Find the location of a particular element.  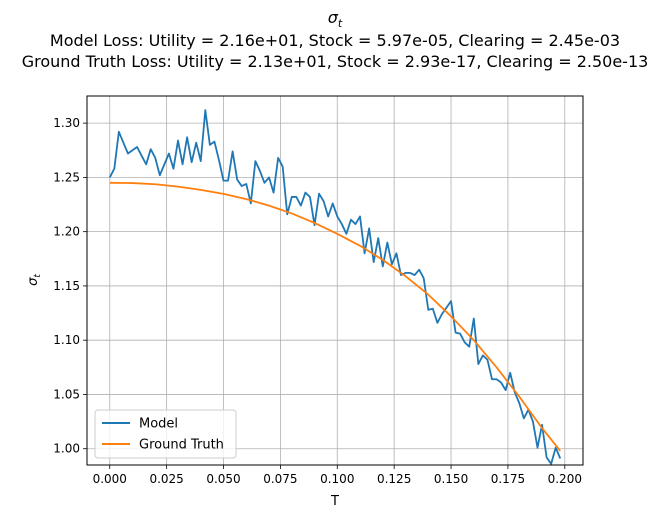

y-axis-label-subscript: t is located at coordinates (38, 276).